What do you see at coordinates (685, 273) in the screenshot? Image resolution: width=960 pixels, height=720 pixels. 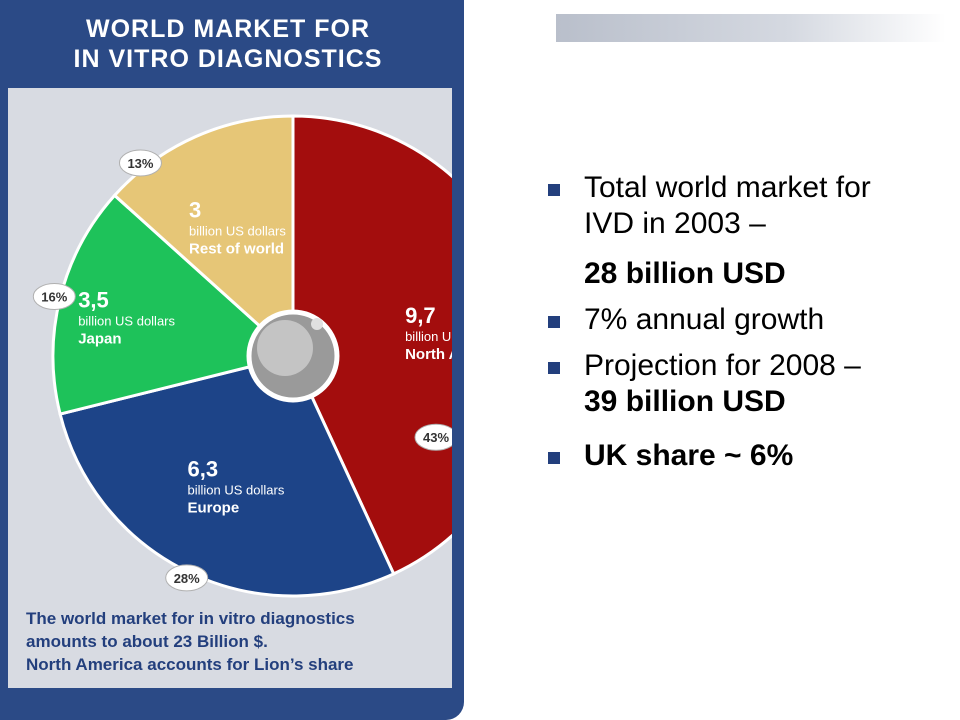 I see `bullet-text-bold: 28 billion USD` at bounding box center [685, 273].